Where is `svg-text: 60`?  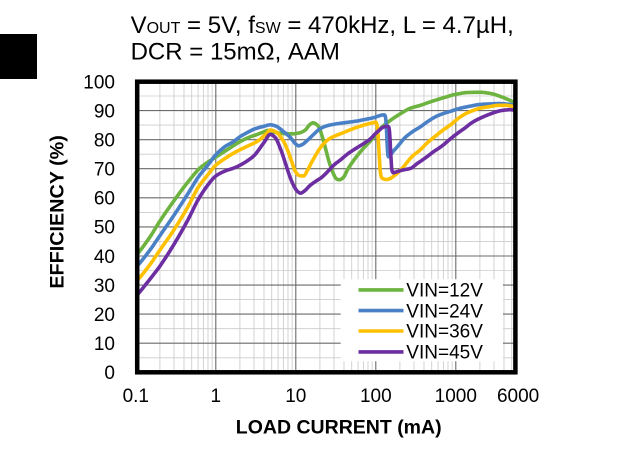 svg-text: 60 is located at coordinates (104, 199).